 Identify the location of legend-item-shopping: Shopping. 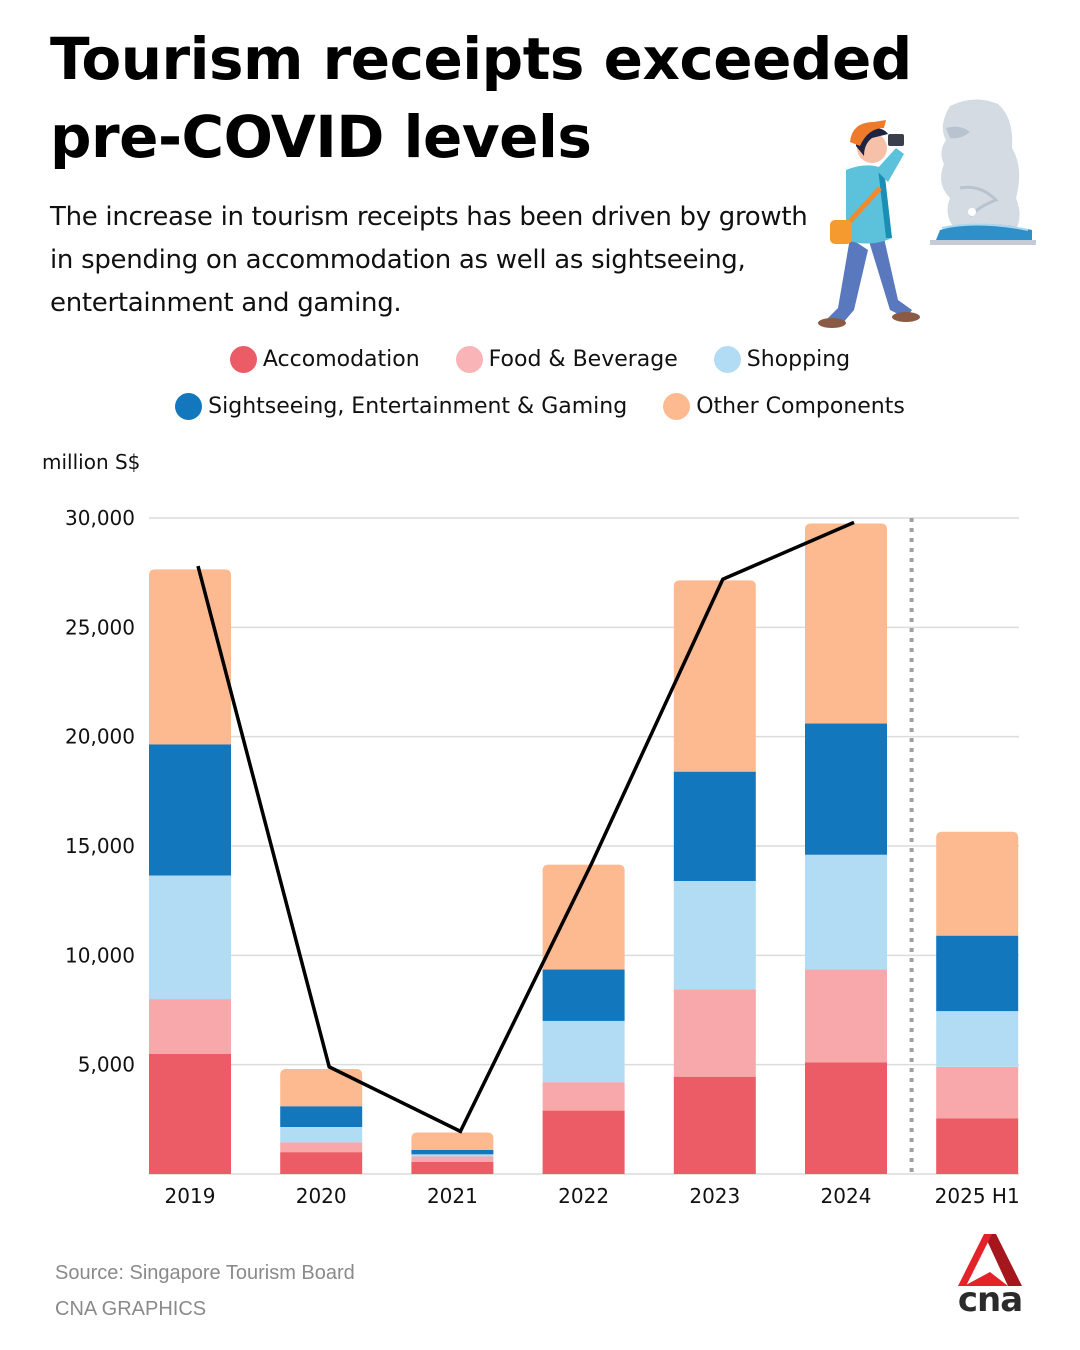
(782, 359).